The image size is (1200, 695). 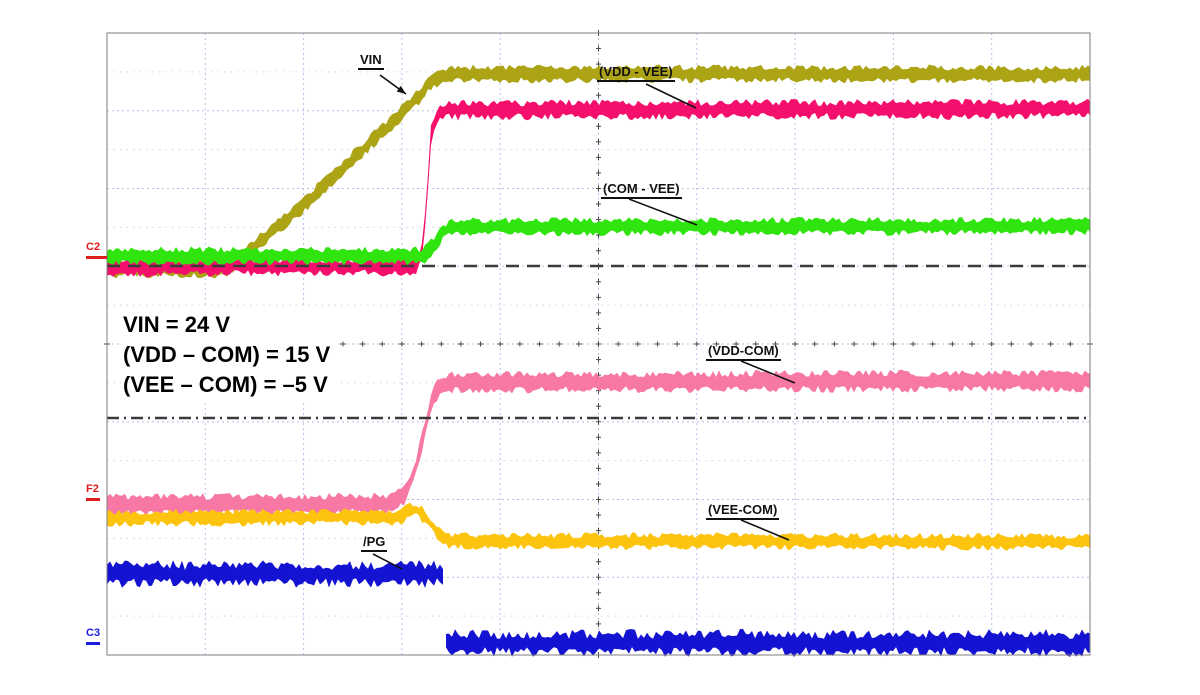 I want to click on trace-pg, so click(x=598, y=608).